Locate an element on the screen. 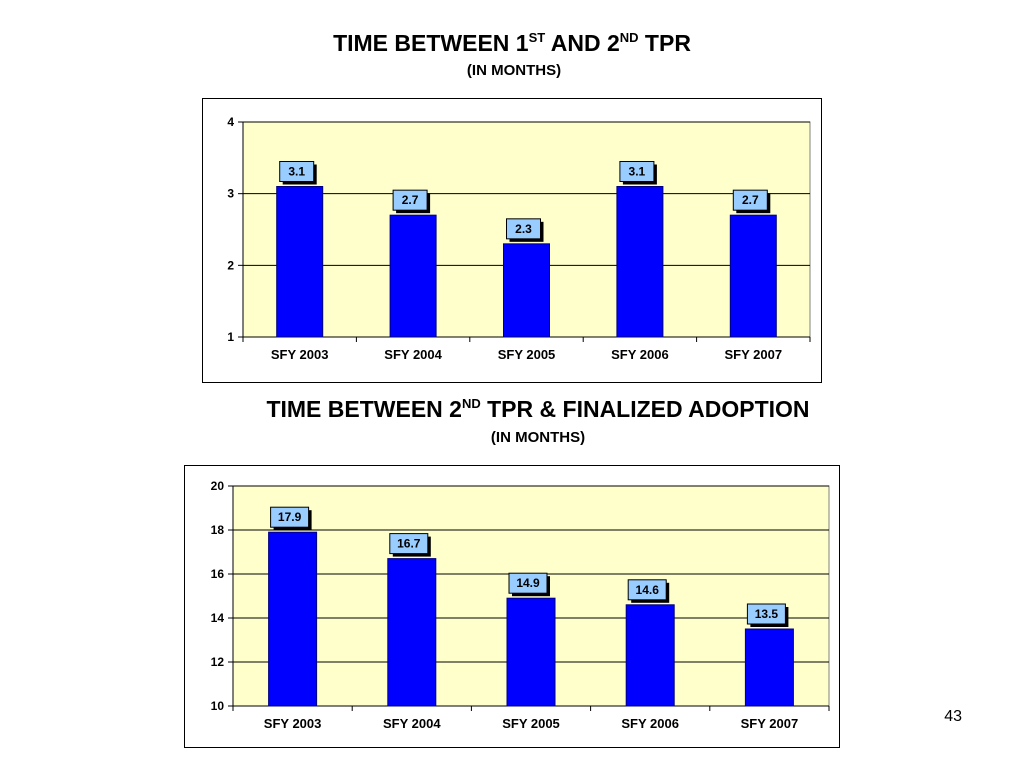  chart1-data-label: 2.3 is located at coordinates (523, 229).